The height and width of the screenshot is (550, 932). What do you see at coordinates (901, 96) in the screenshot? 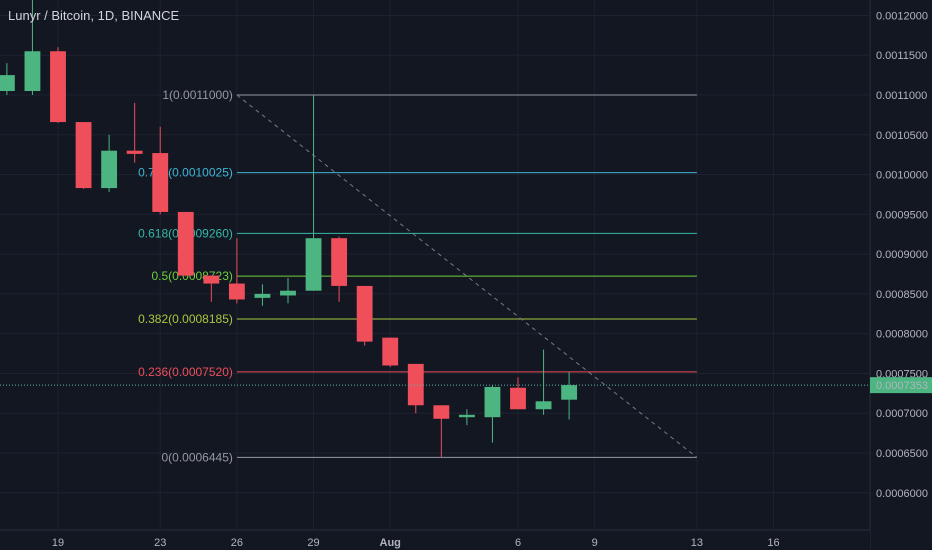
I see `y-tick-label: 0.0011000` at bounding box center [901, 96].